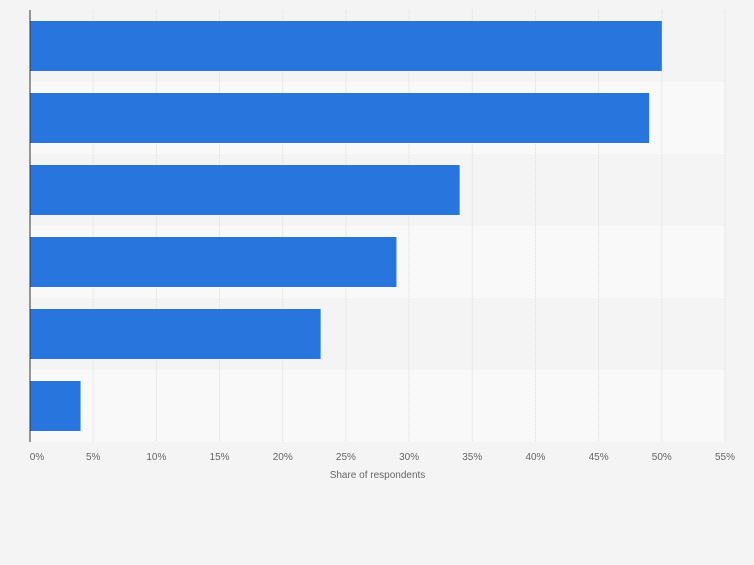  I want to click on x-tick-label: 40%, so click(535, 457).